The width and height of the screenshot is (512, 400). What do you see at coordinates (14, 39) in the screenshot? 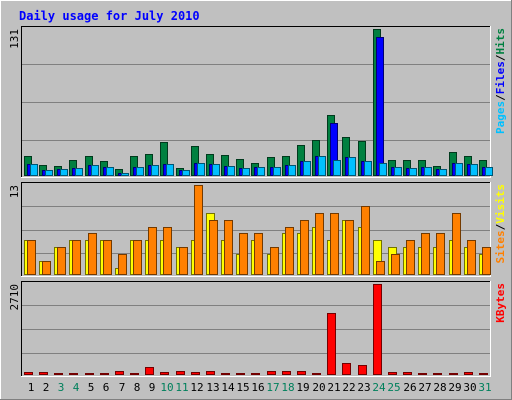
I see `axis-max-label: 131` at bounding box center [14, 39].